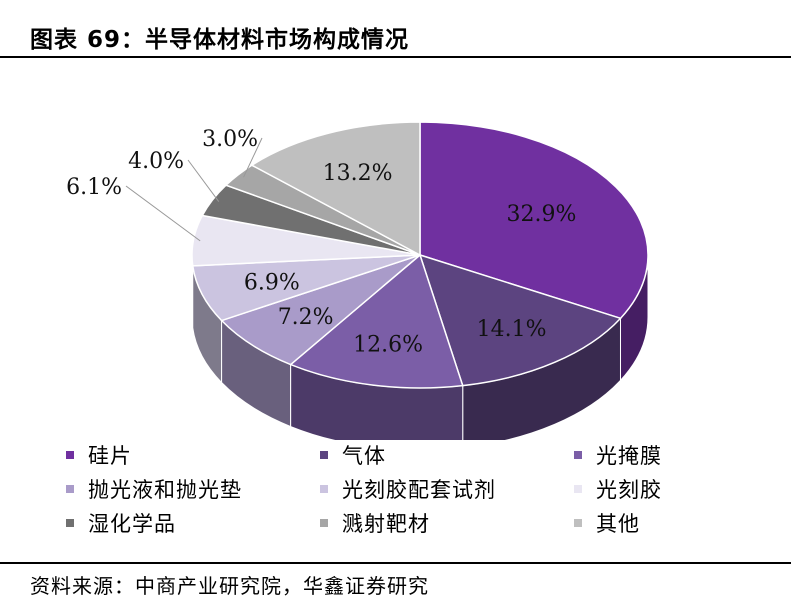  What do you see at coordinates (94, 187) in the screenshot?
I see `data-label-6: 6.1%` at bounding box center [94, 187].